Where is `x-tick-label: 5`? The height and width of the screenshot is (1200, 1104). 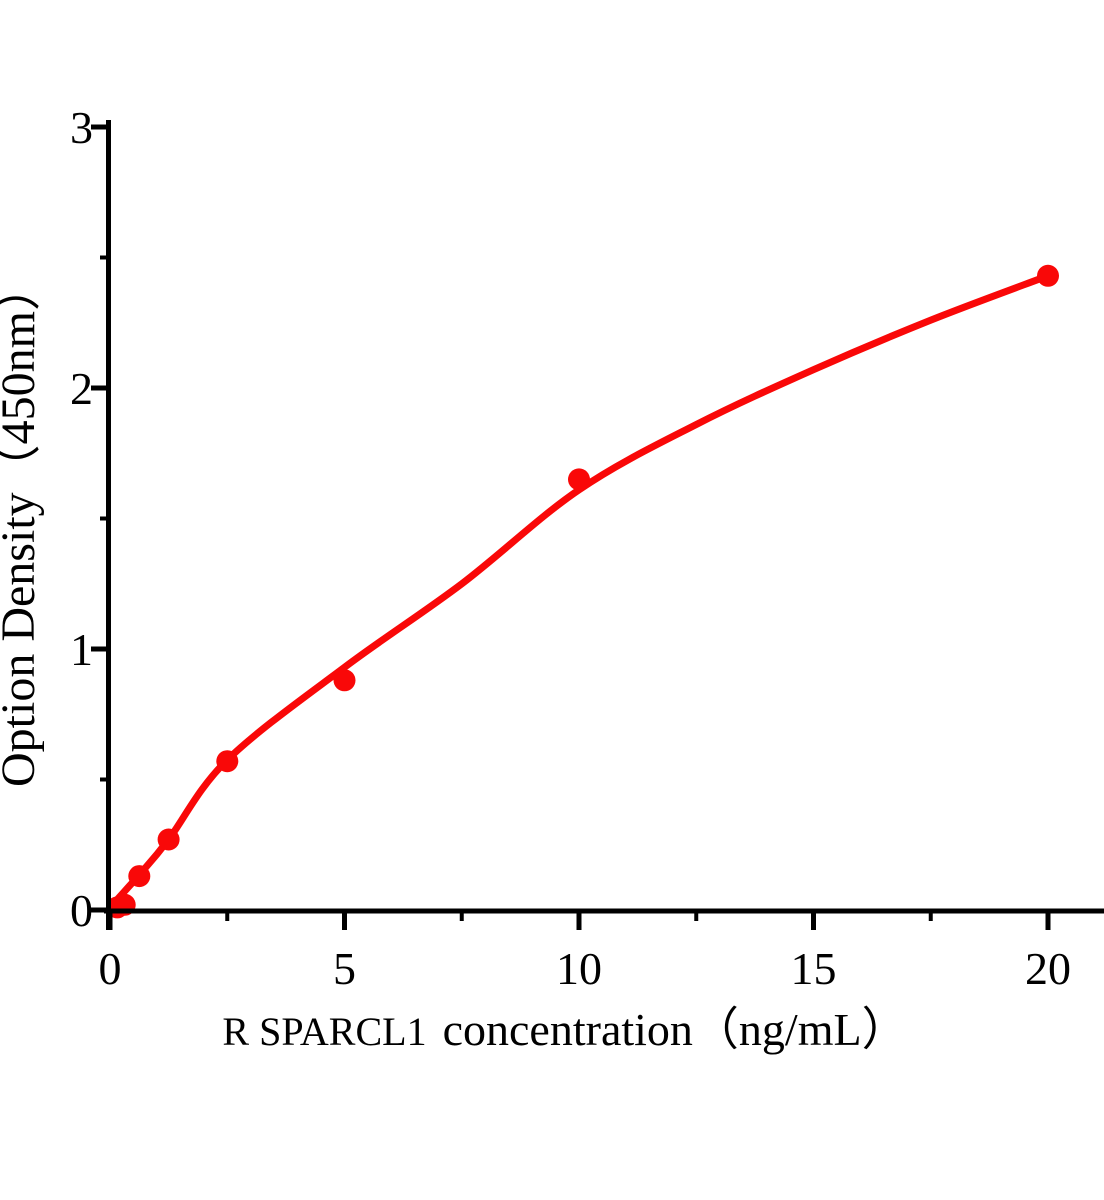
x-tick-label: 5 is located at coordinates (344, 968).